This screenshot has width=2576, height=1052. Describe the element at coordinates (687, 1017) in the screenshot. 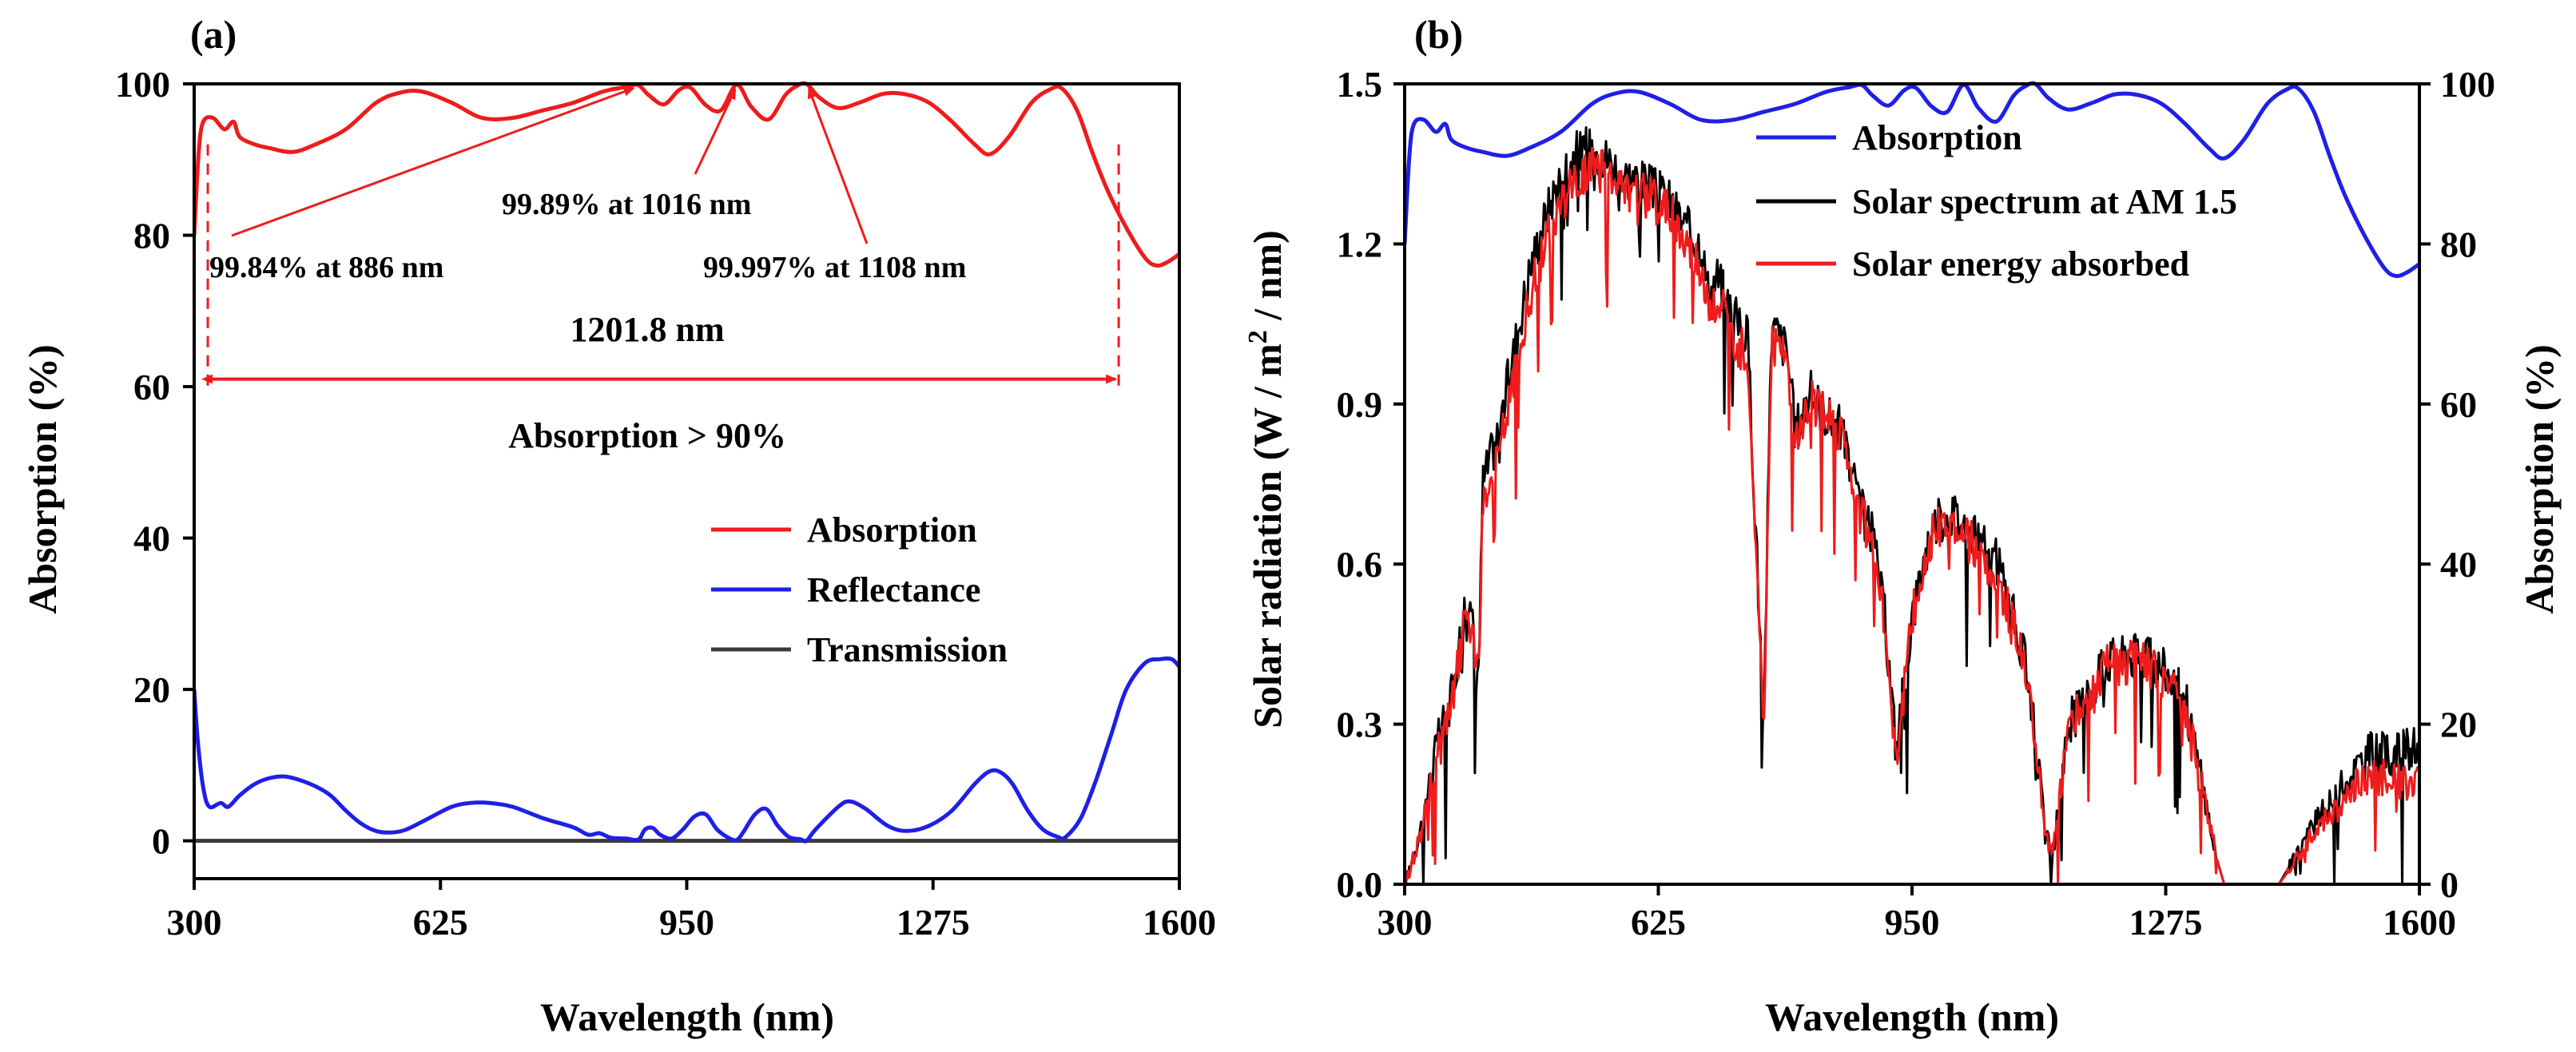

I see `panel-a-x-axis-label: Wavelength (nm)` at that location.